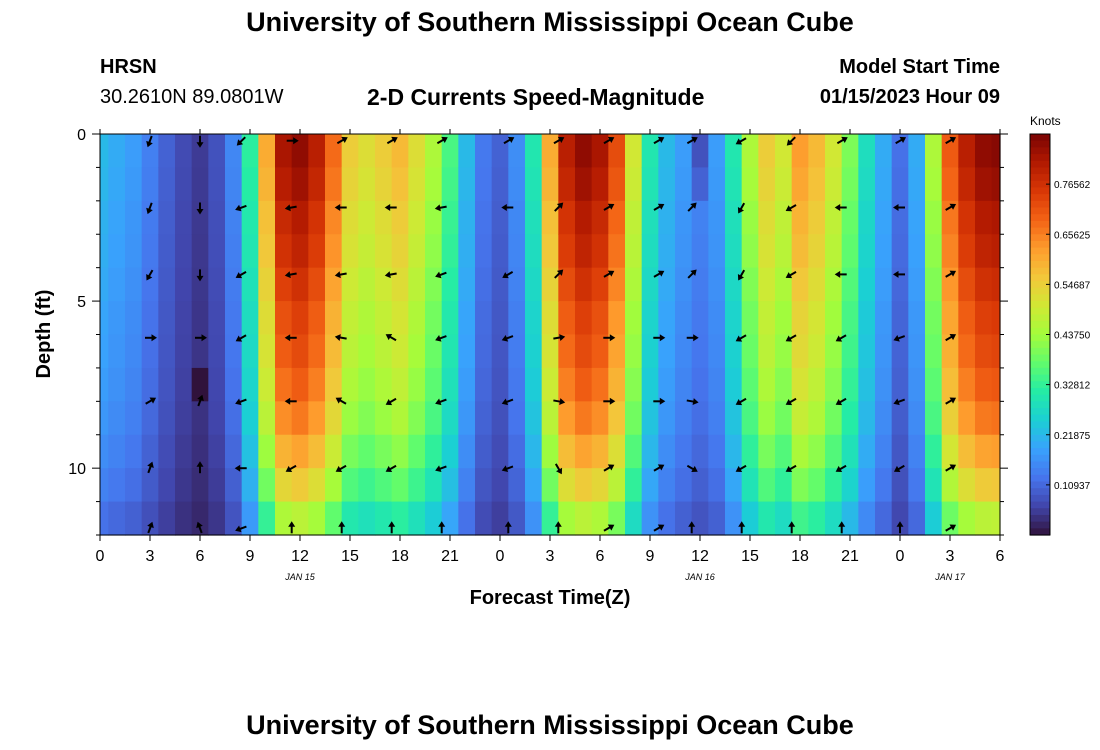 This screenshot has height=750, width=1100. What do you see at coordinates (550, 598) in the screenshot?
I see `x-axis-label: Forecast Time(Z)` at bounding box center [550, 598].